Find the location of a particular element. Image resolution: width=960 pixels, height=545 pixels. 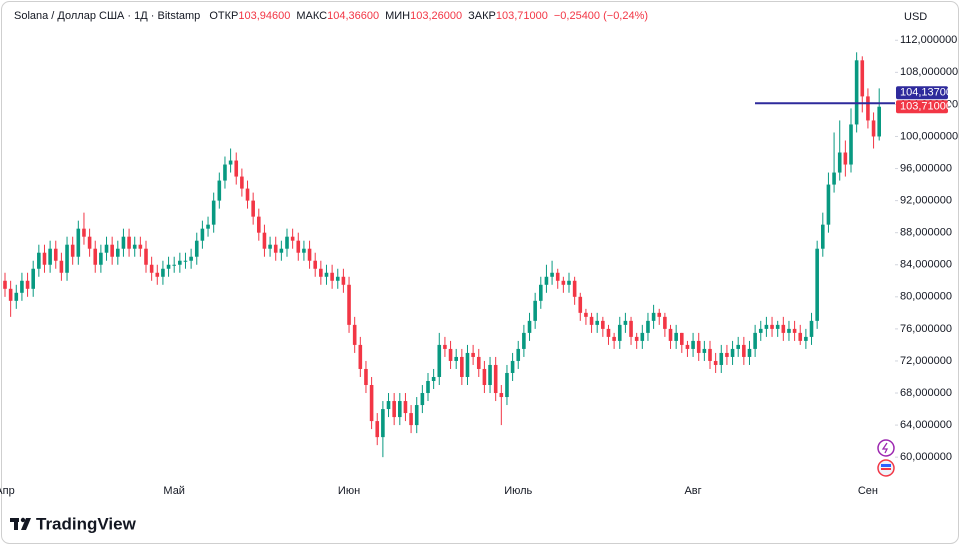

y-tick-label: 112,000000 is located at coordinates (928, 40).